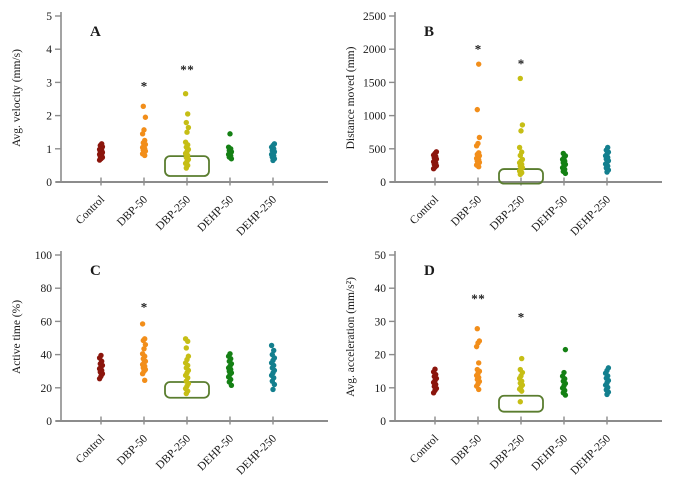 This screenshot has height=479, width=677. I want to click on y-tick-label: 1000, so click(374, 117).